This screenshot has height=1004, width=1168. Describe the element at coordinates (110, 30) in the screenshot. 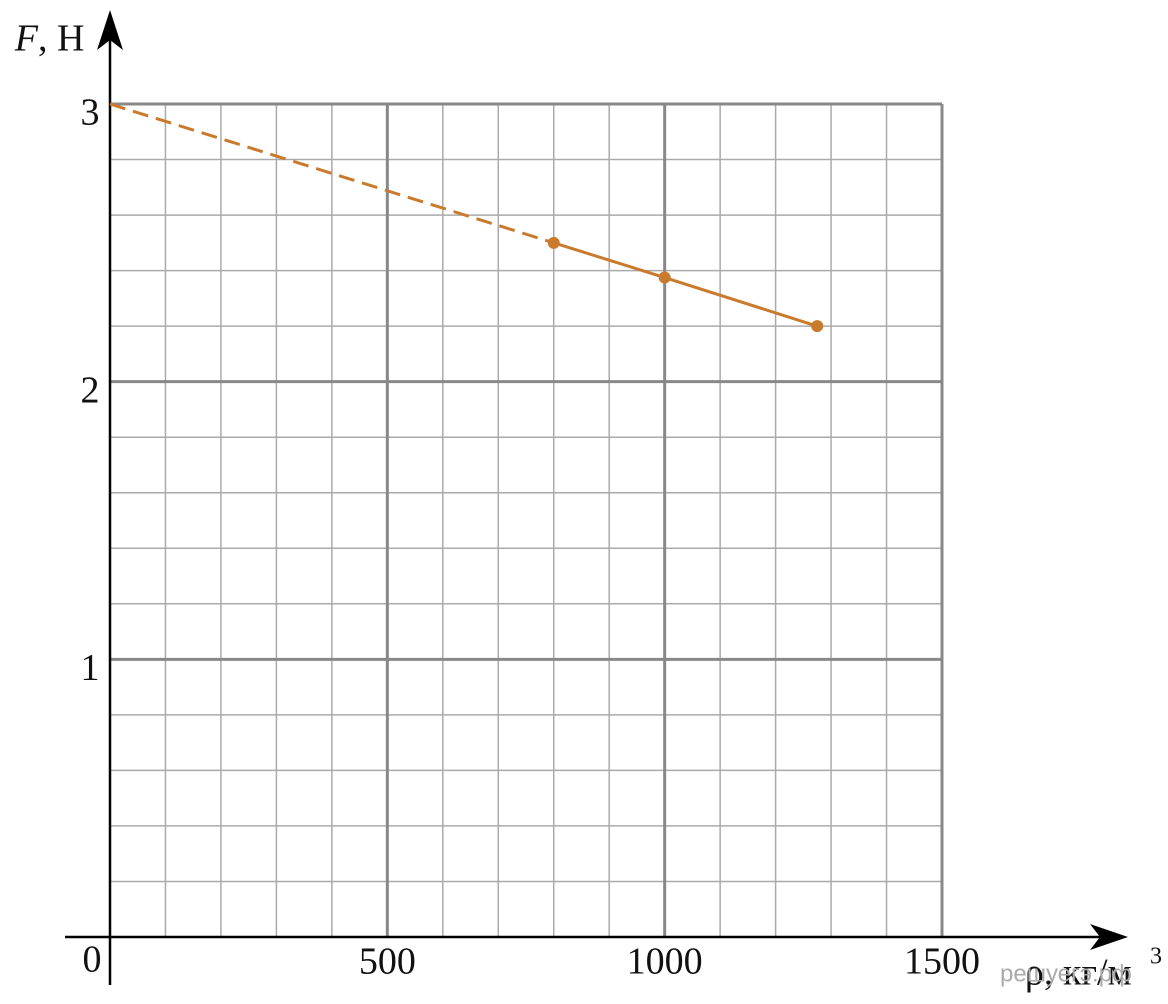

I see `y-axis-arrow` at that location.